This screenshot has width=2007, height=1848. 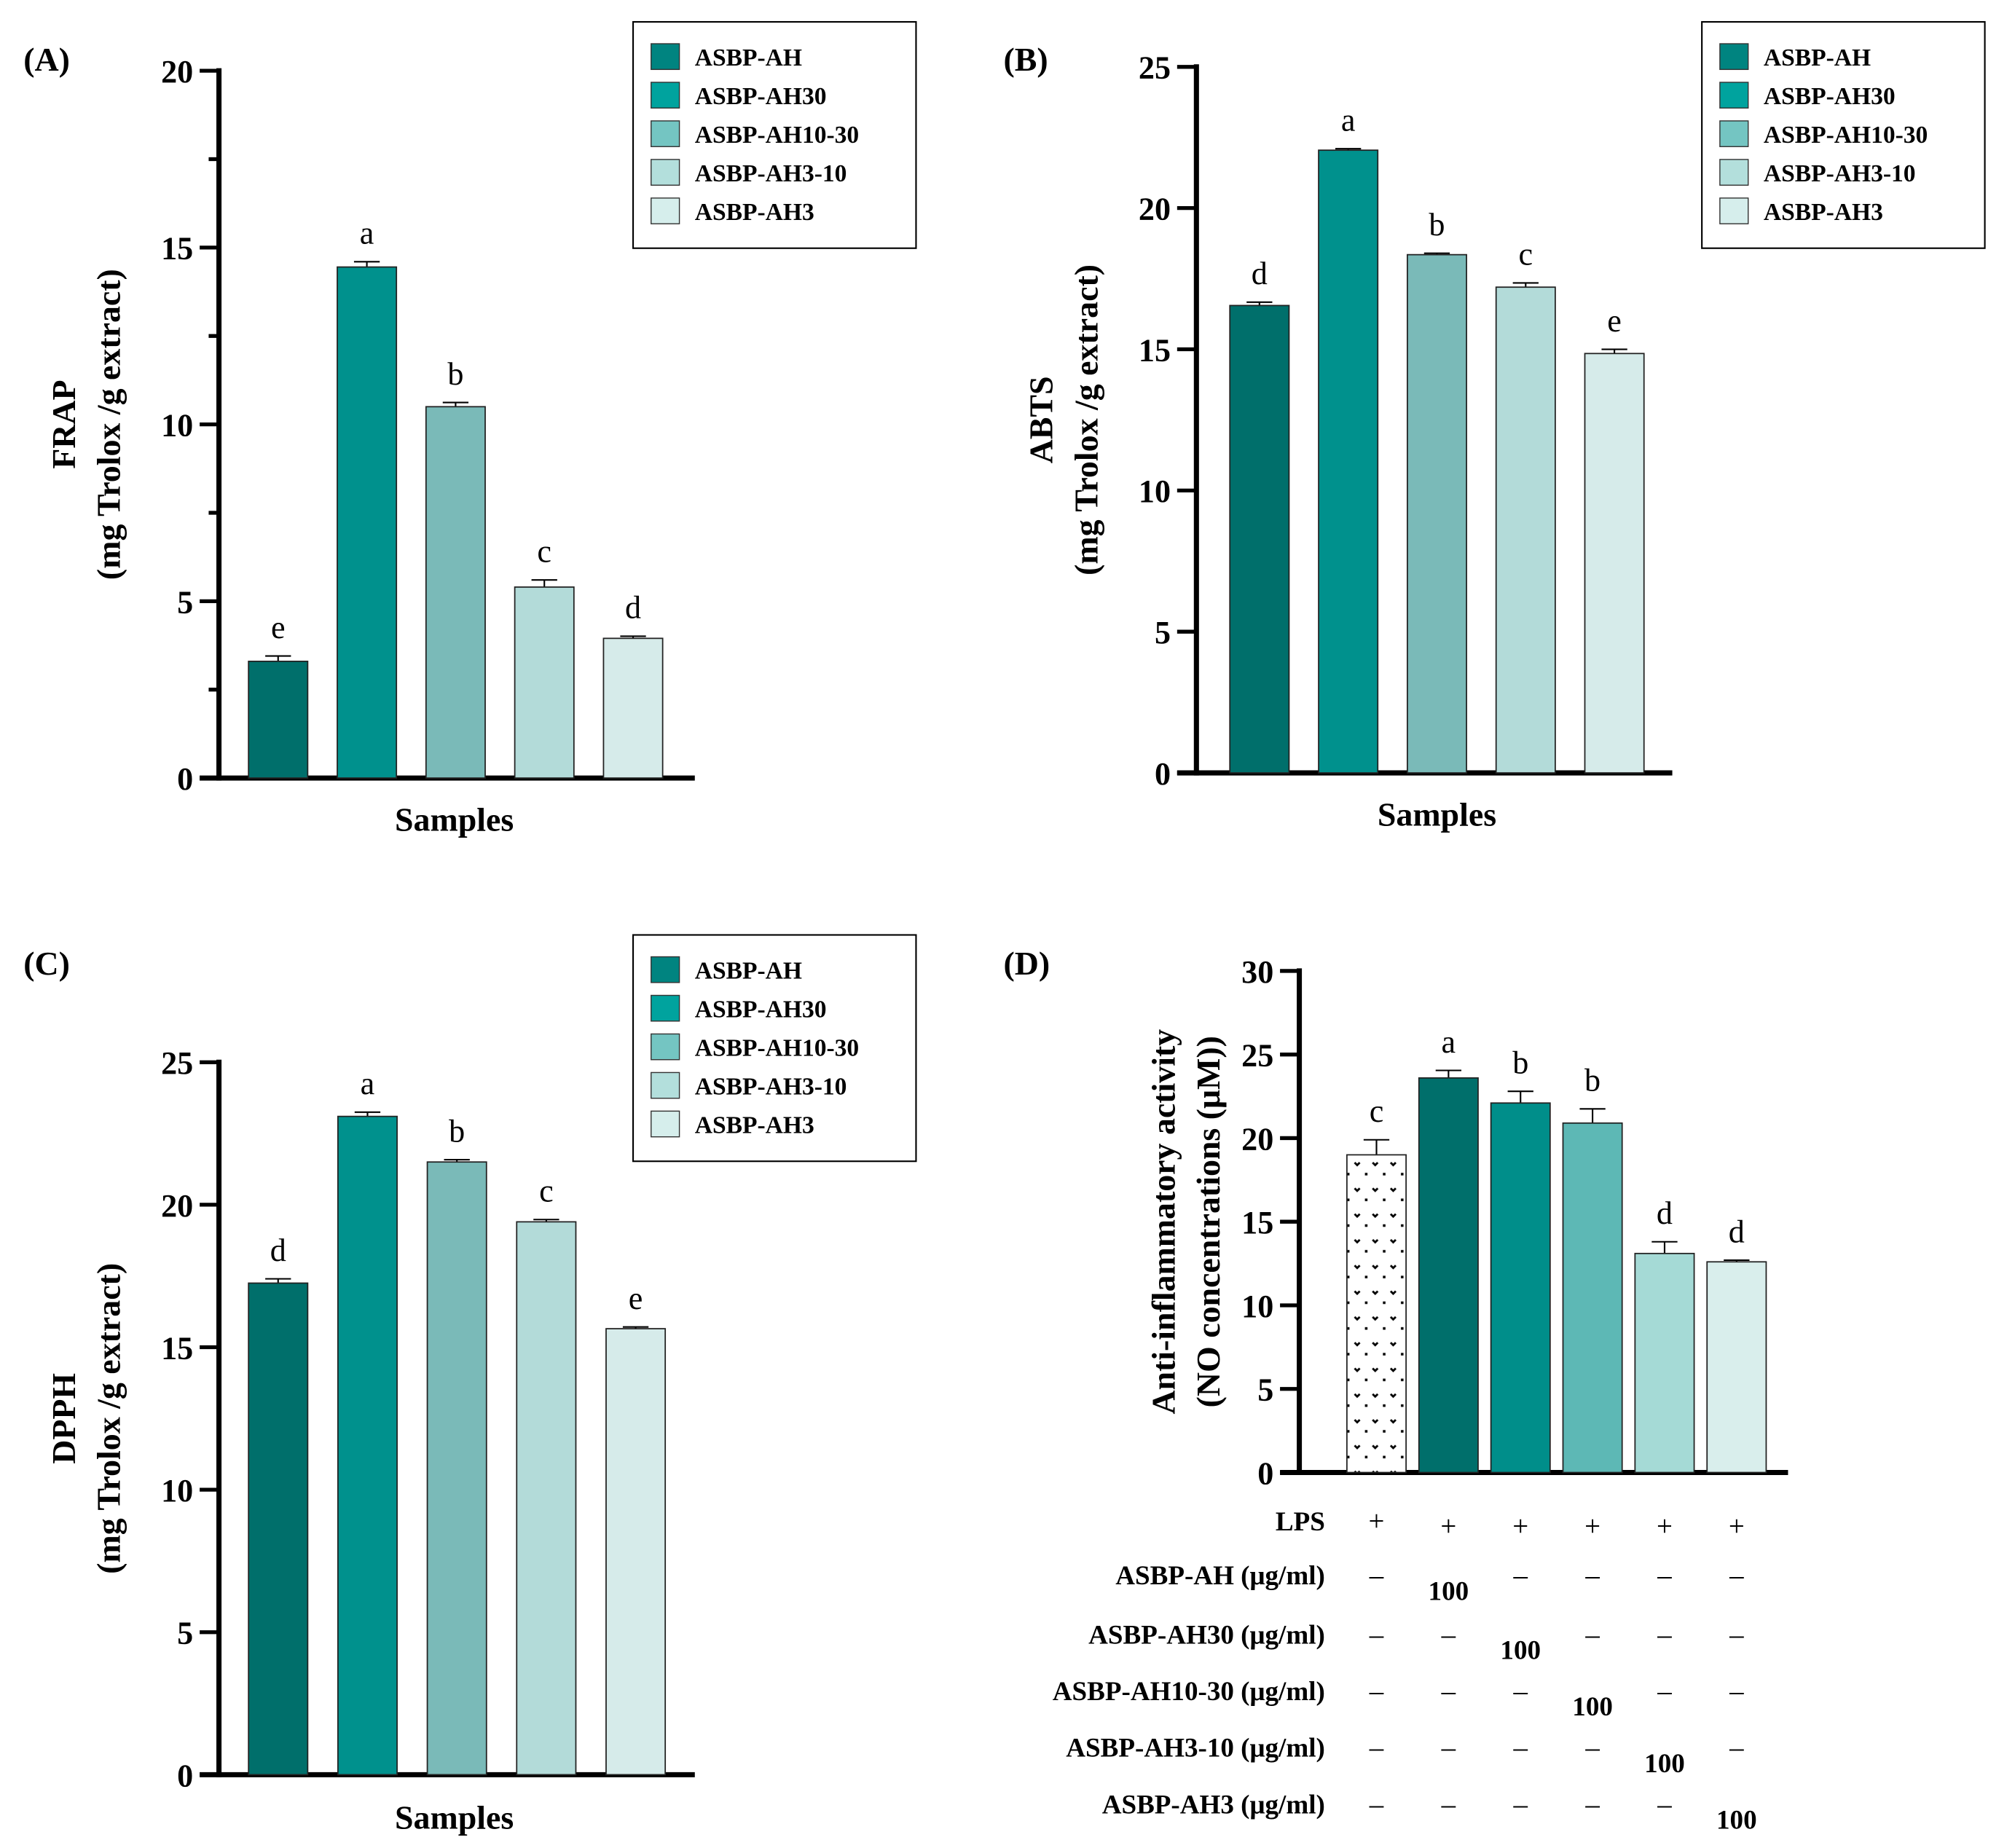 What do you see at coordinates (108, 424) in the screenshot?
I see `y-axis-label-unit: (mg Trolox /g extract)` at bounding box center [108, 424].